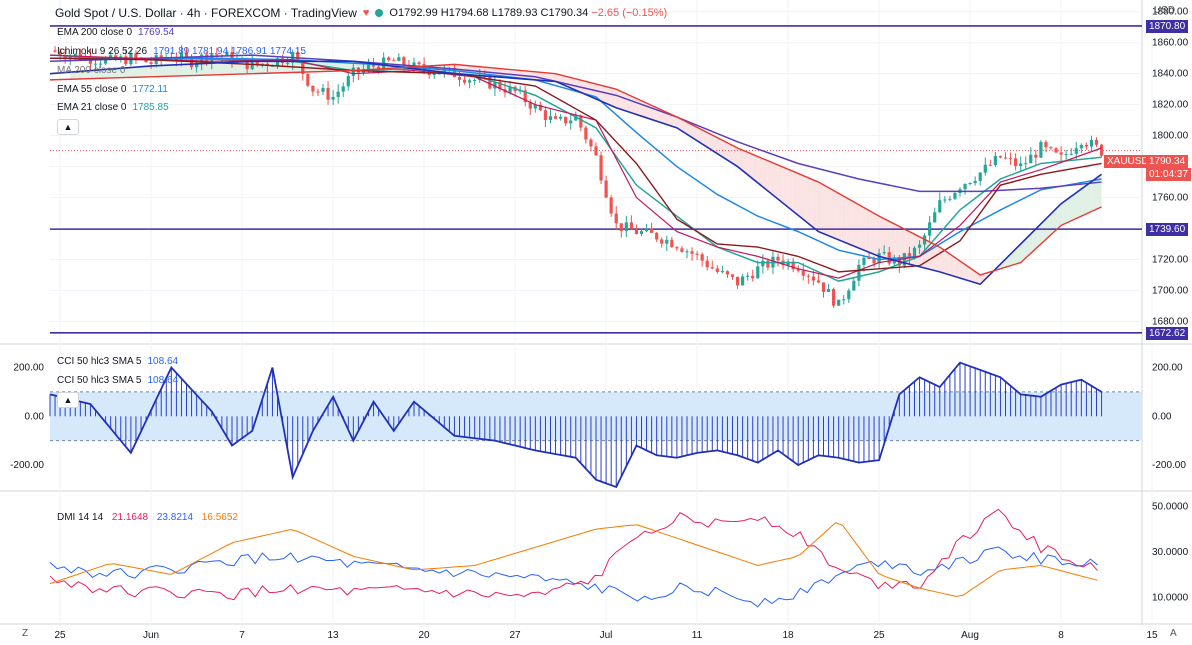 This screenshot has height=645, width=1192. I want to click on dmi-line-di, so click(573, 554).